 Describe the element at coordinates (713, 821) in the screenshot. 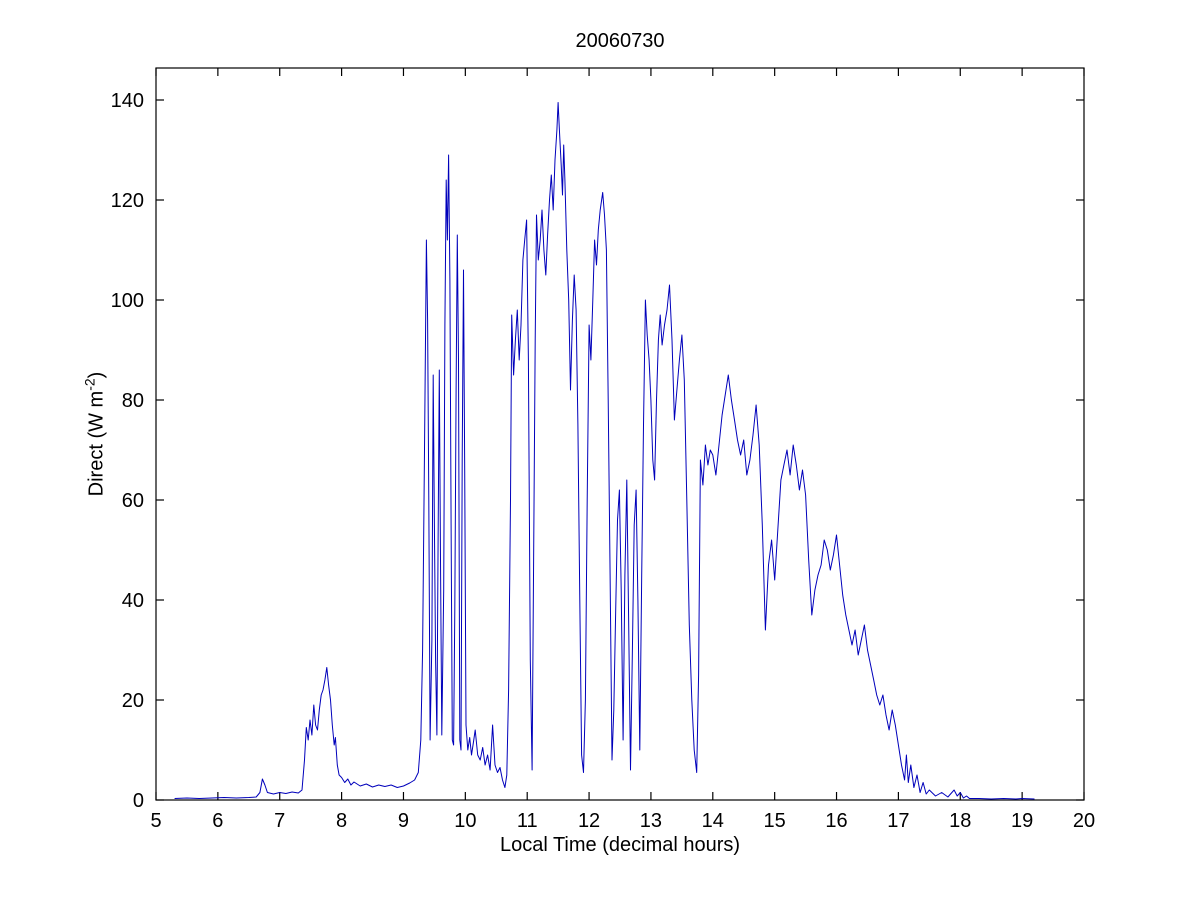

I see `x-tick-label: 14` at that location.